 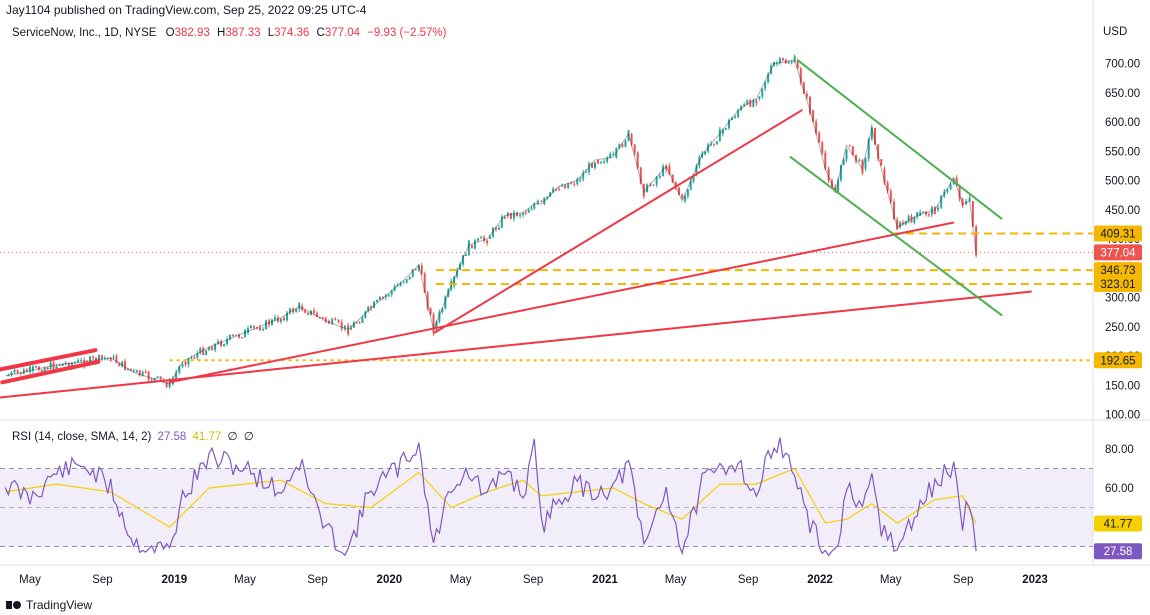 What do you see at coordinates (390, 580) in the screenshot?
I see `time-axis-tick: 2020` at bounding box center [390, 580].